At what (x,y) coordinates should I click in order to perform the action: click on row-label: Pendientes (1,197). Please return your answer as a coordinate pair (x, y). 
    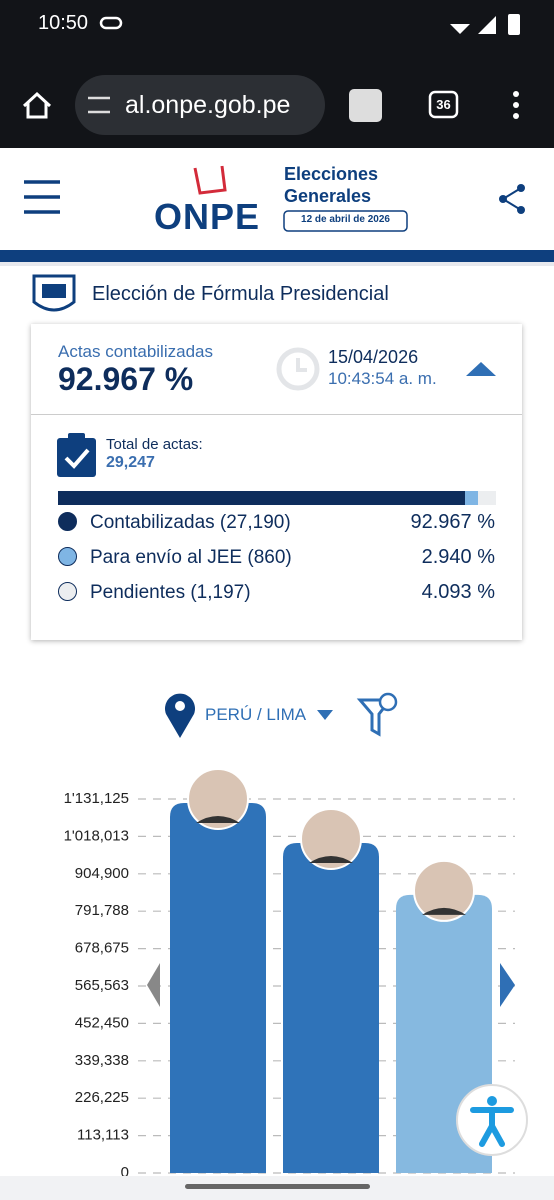
    Looking at the image, I should click on (170, 592).